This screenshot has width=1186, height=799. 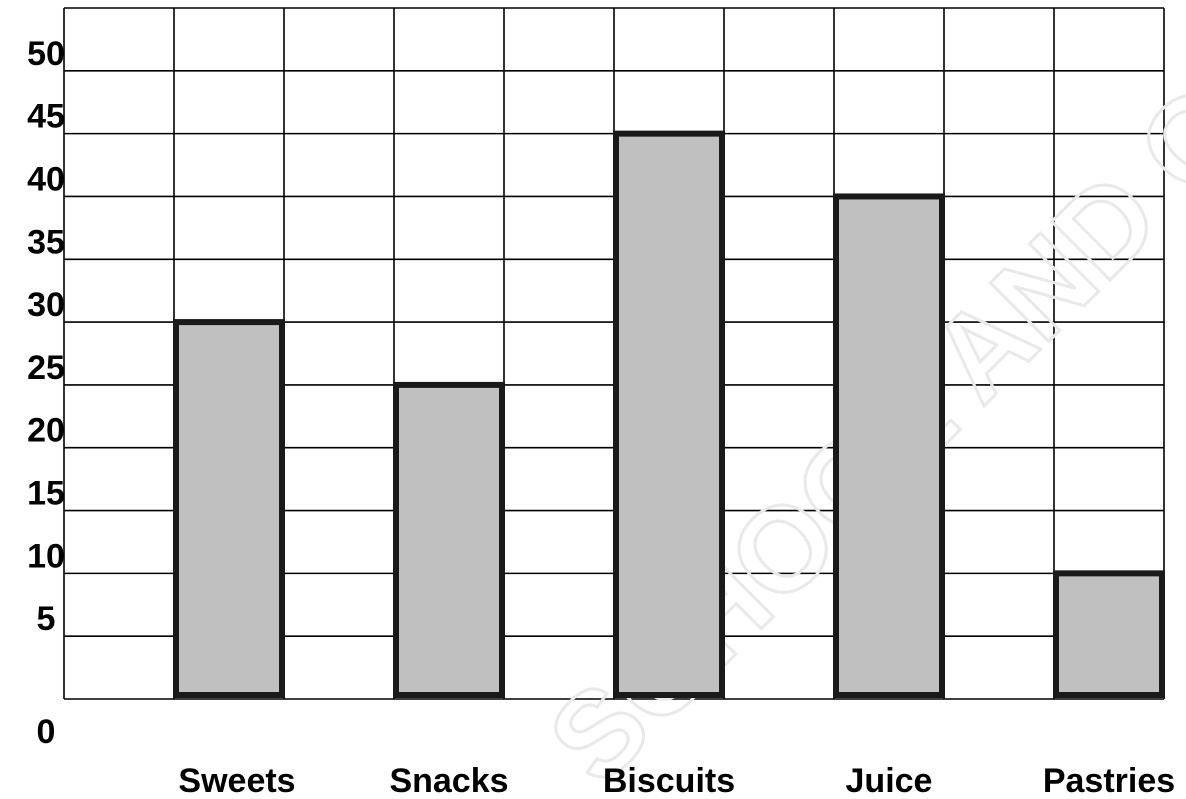 I want to click on y-tick-label: 30, so click(x=46, y=305).